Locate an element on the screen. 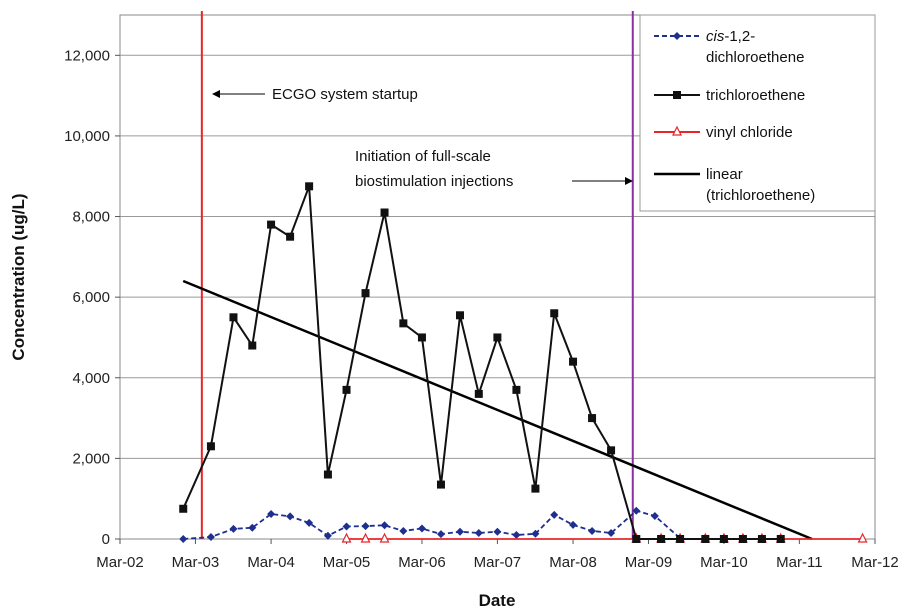 The height and width of the screenshot is (614, 904). annotation-biostim-line1: Initiation of full-scale is located at coordinates (423, 156).